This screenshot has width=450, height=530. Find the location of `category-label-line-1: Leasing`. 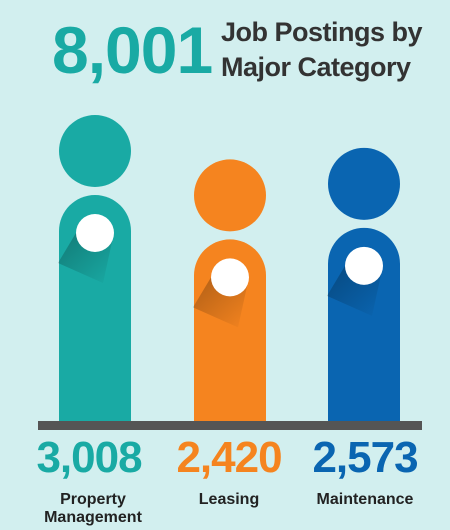

category-label-line-1: Leasing is located at coordinates (229, 499).